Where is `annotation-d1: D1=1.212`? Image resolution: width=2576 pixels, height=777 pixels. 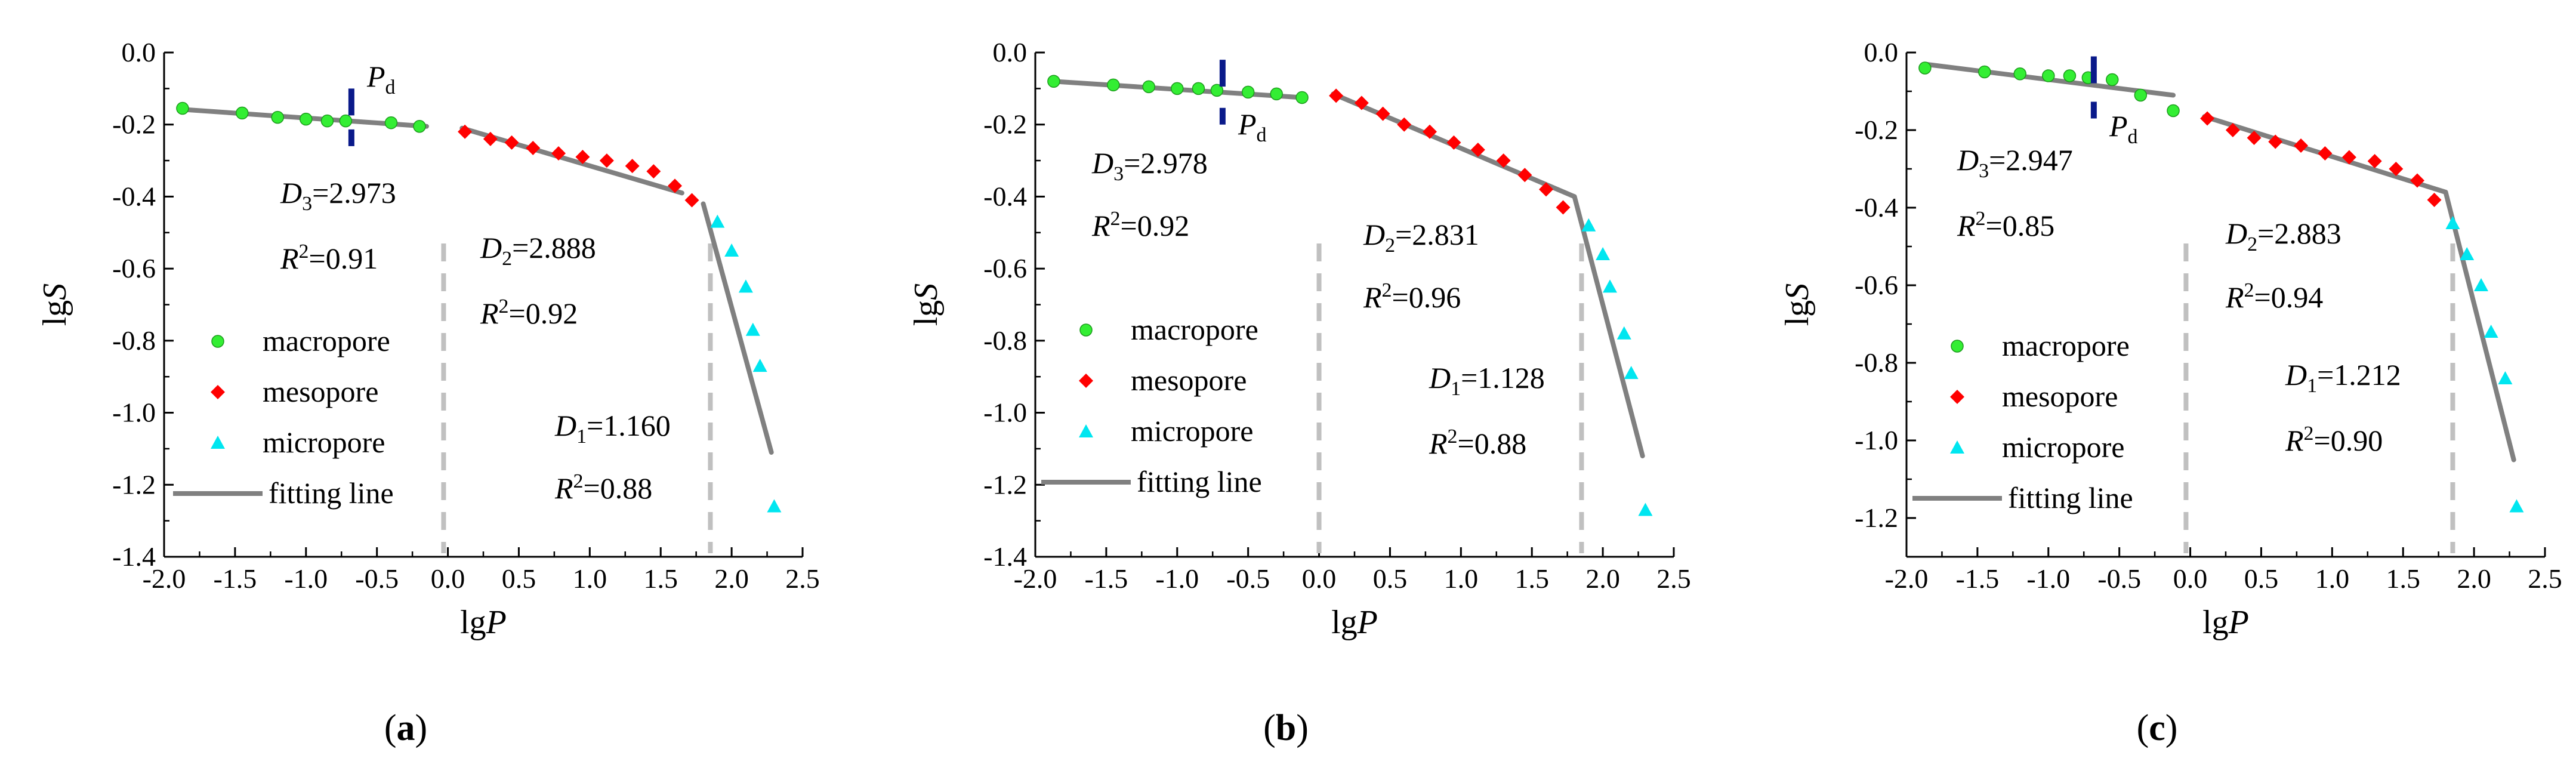 annotation-d1: D1=1.212 is located at coordinates (2343, 378).